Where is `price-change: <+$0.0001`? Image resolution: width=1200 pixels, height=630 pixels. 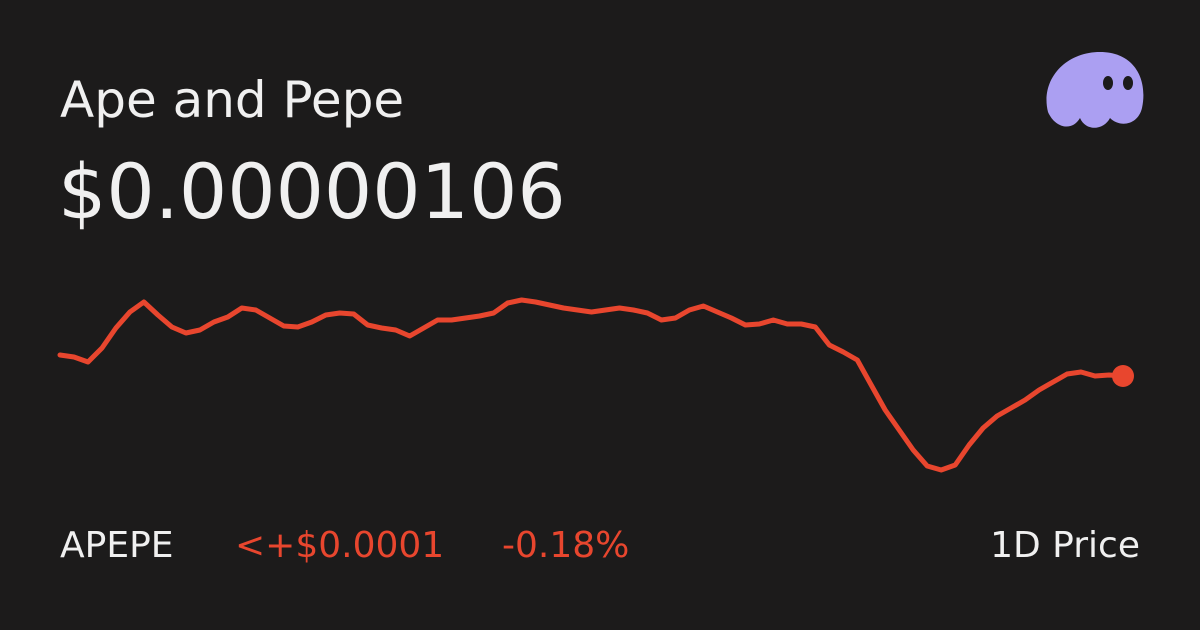
price-change: <+$0.0001 is located at coordinates (339, 545).